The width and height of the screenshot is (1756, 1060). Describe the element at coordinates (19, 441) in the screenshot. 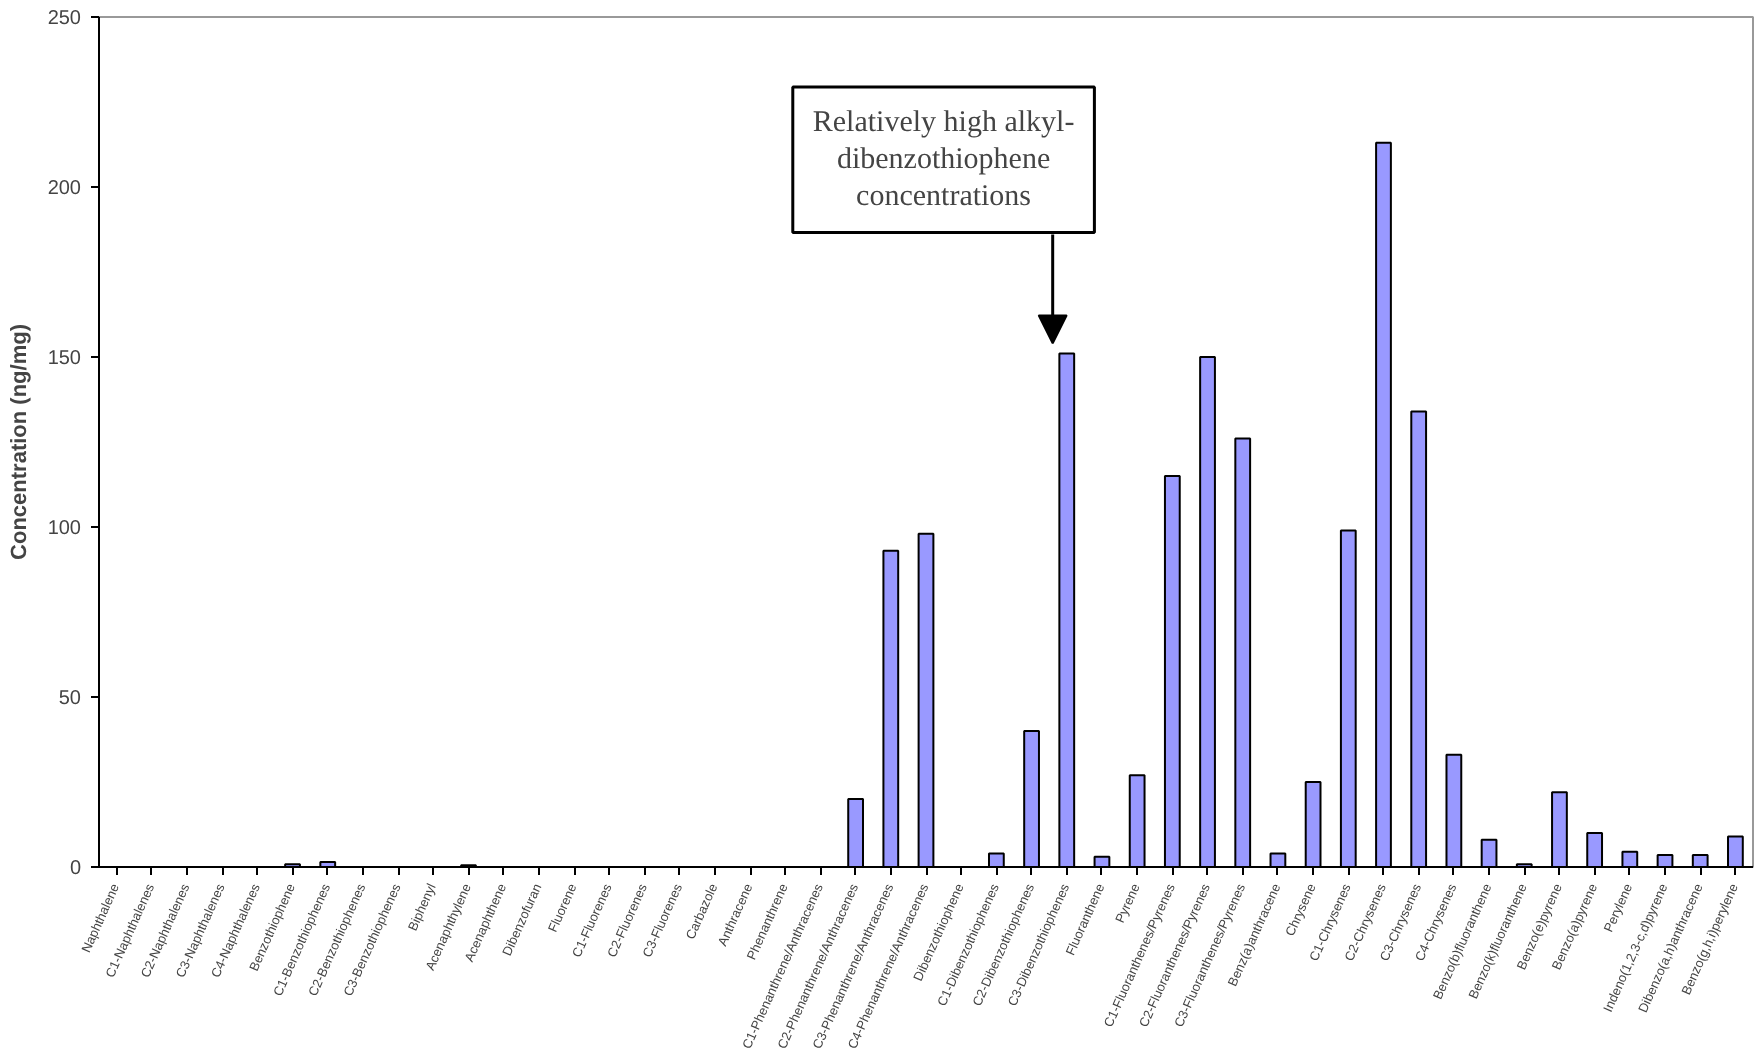

I see `y-axis-title: Concentration (ng/mg)` at that location.